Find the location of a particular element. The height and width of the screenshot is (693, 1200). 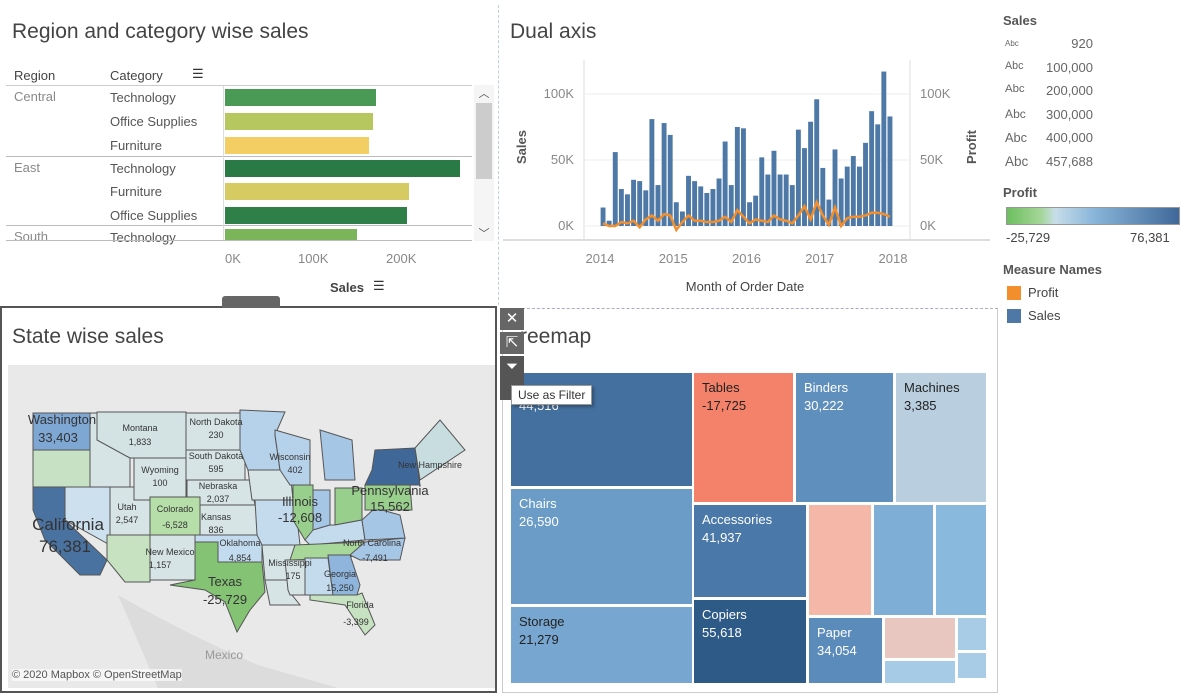

region-header: Region is located at coordinates (35, 75).